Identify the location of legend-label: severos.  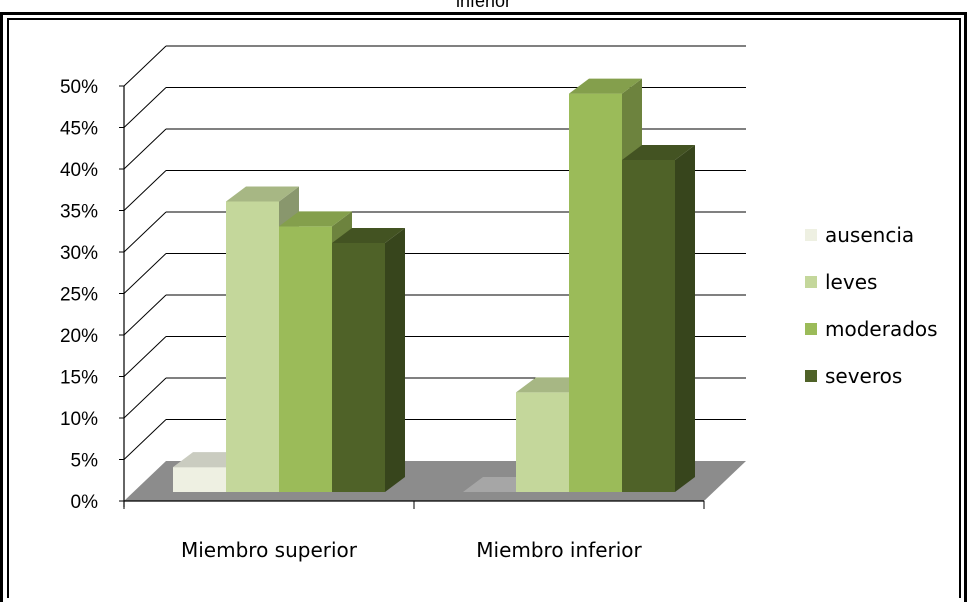
(863, 376).